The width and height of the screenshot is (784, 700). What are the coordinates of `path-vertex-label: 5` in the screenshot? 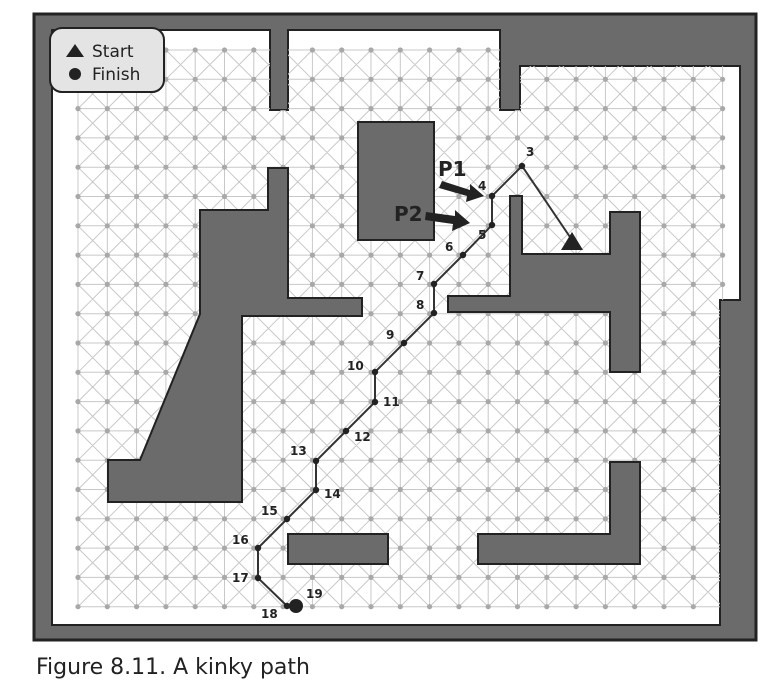 It's located at (482, 235).